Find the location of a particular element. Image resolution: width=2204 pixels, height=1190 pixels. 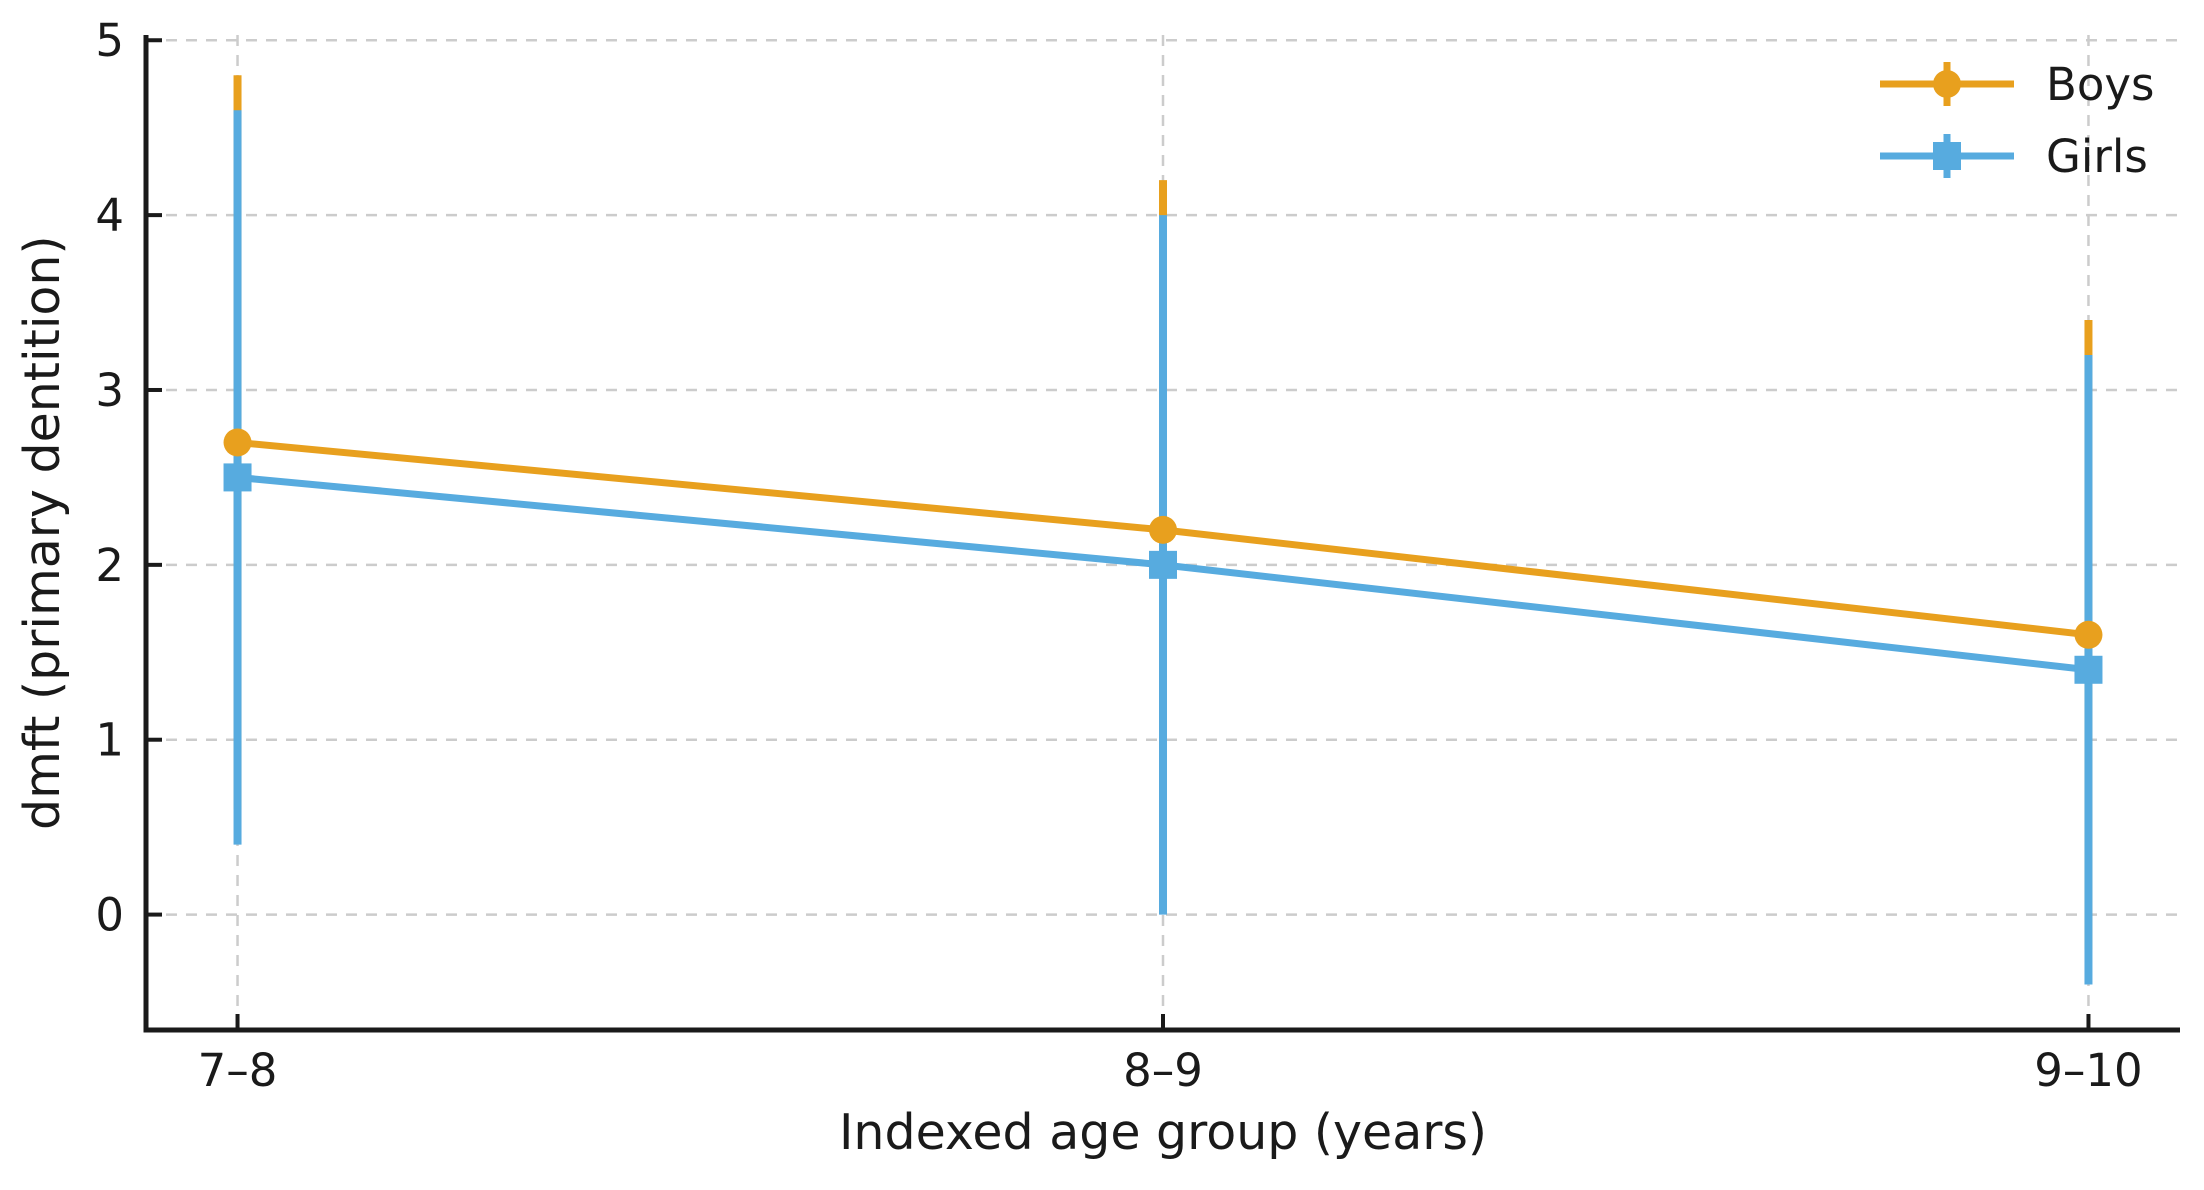

girls-legend-handle is located at coordinates (1947, 156).